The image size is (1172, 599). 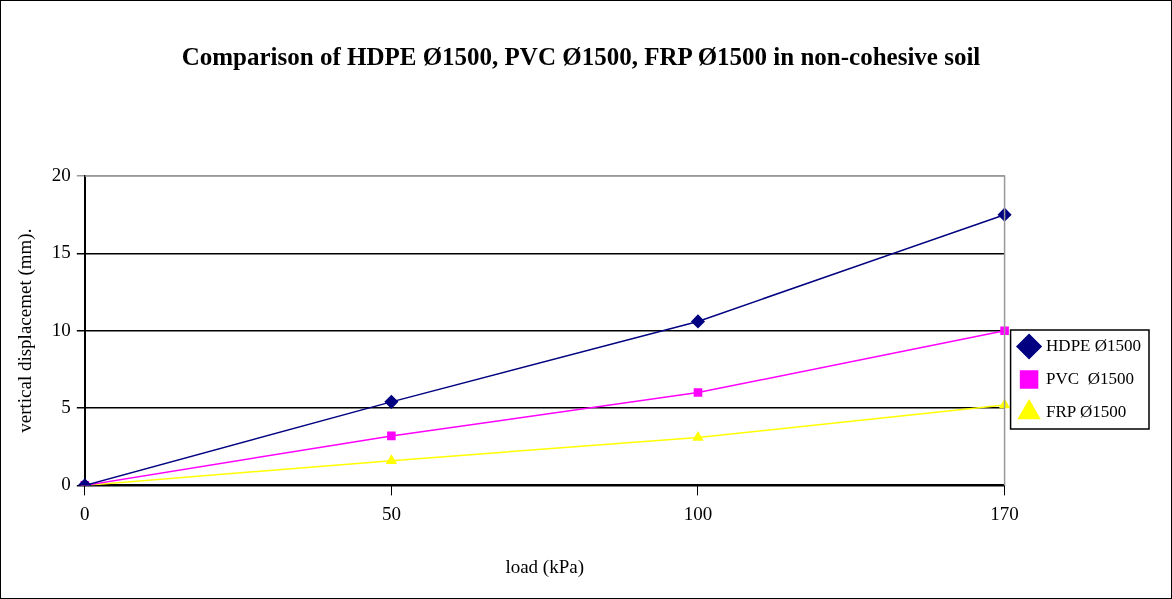 I want to click on y-tick-label: 15, so click(x=61, y=252).